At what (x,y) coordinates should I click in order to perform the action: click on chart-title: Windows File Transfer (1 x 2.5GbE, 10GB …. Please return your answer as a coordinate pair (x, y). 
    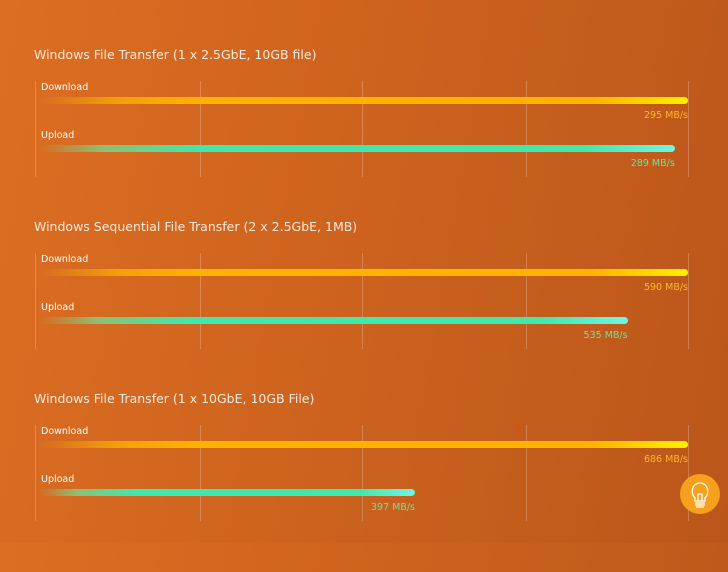
    Looking at the image, I should click on (175, 54).